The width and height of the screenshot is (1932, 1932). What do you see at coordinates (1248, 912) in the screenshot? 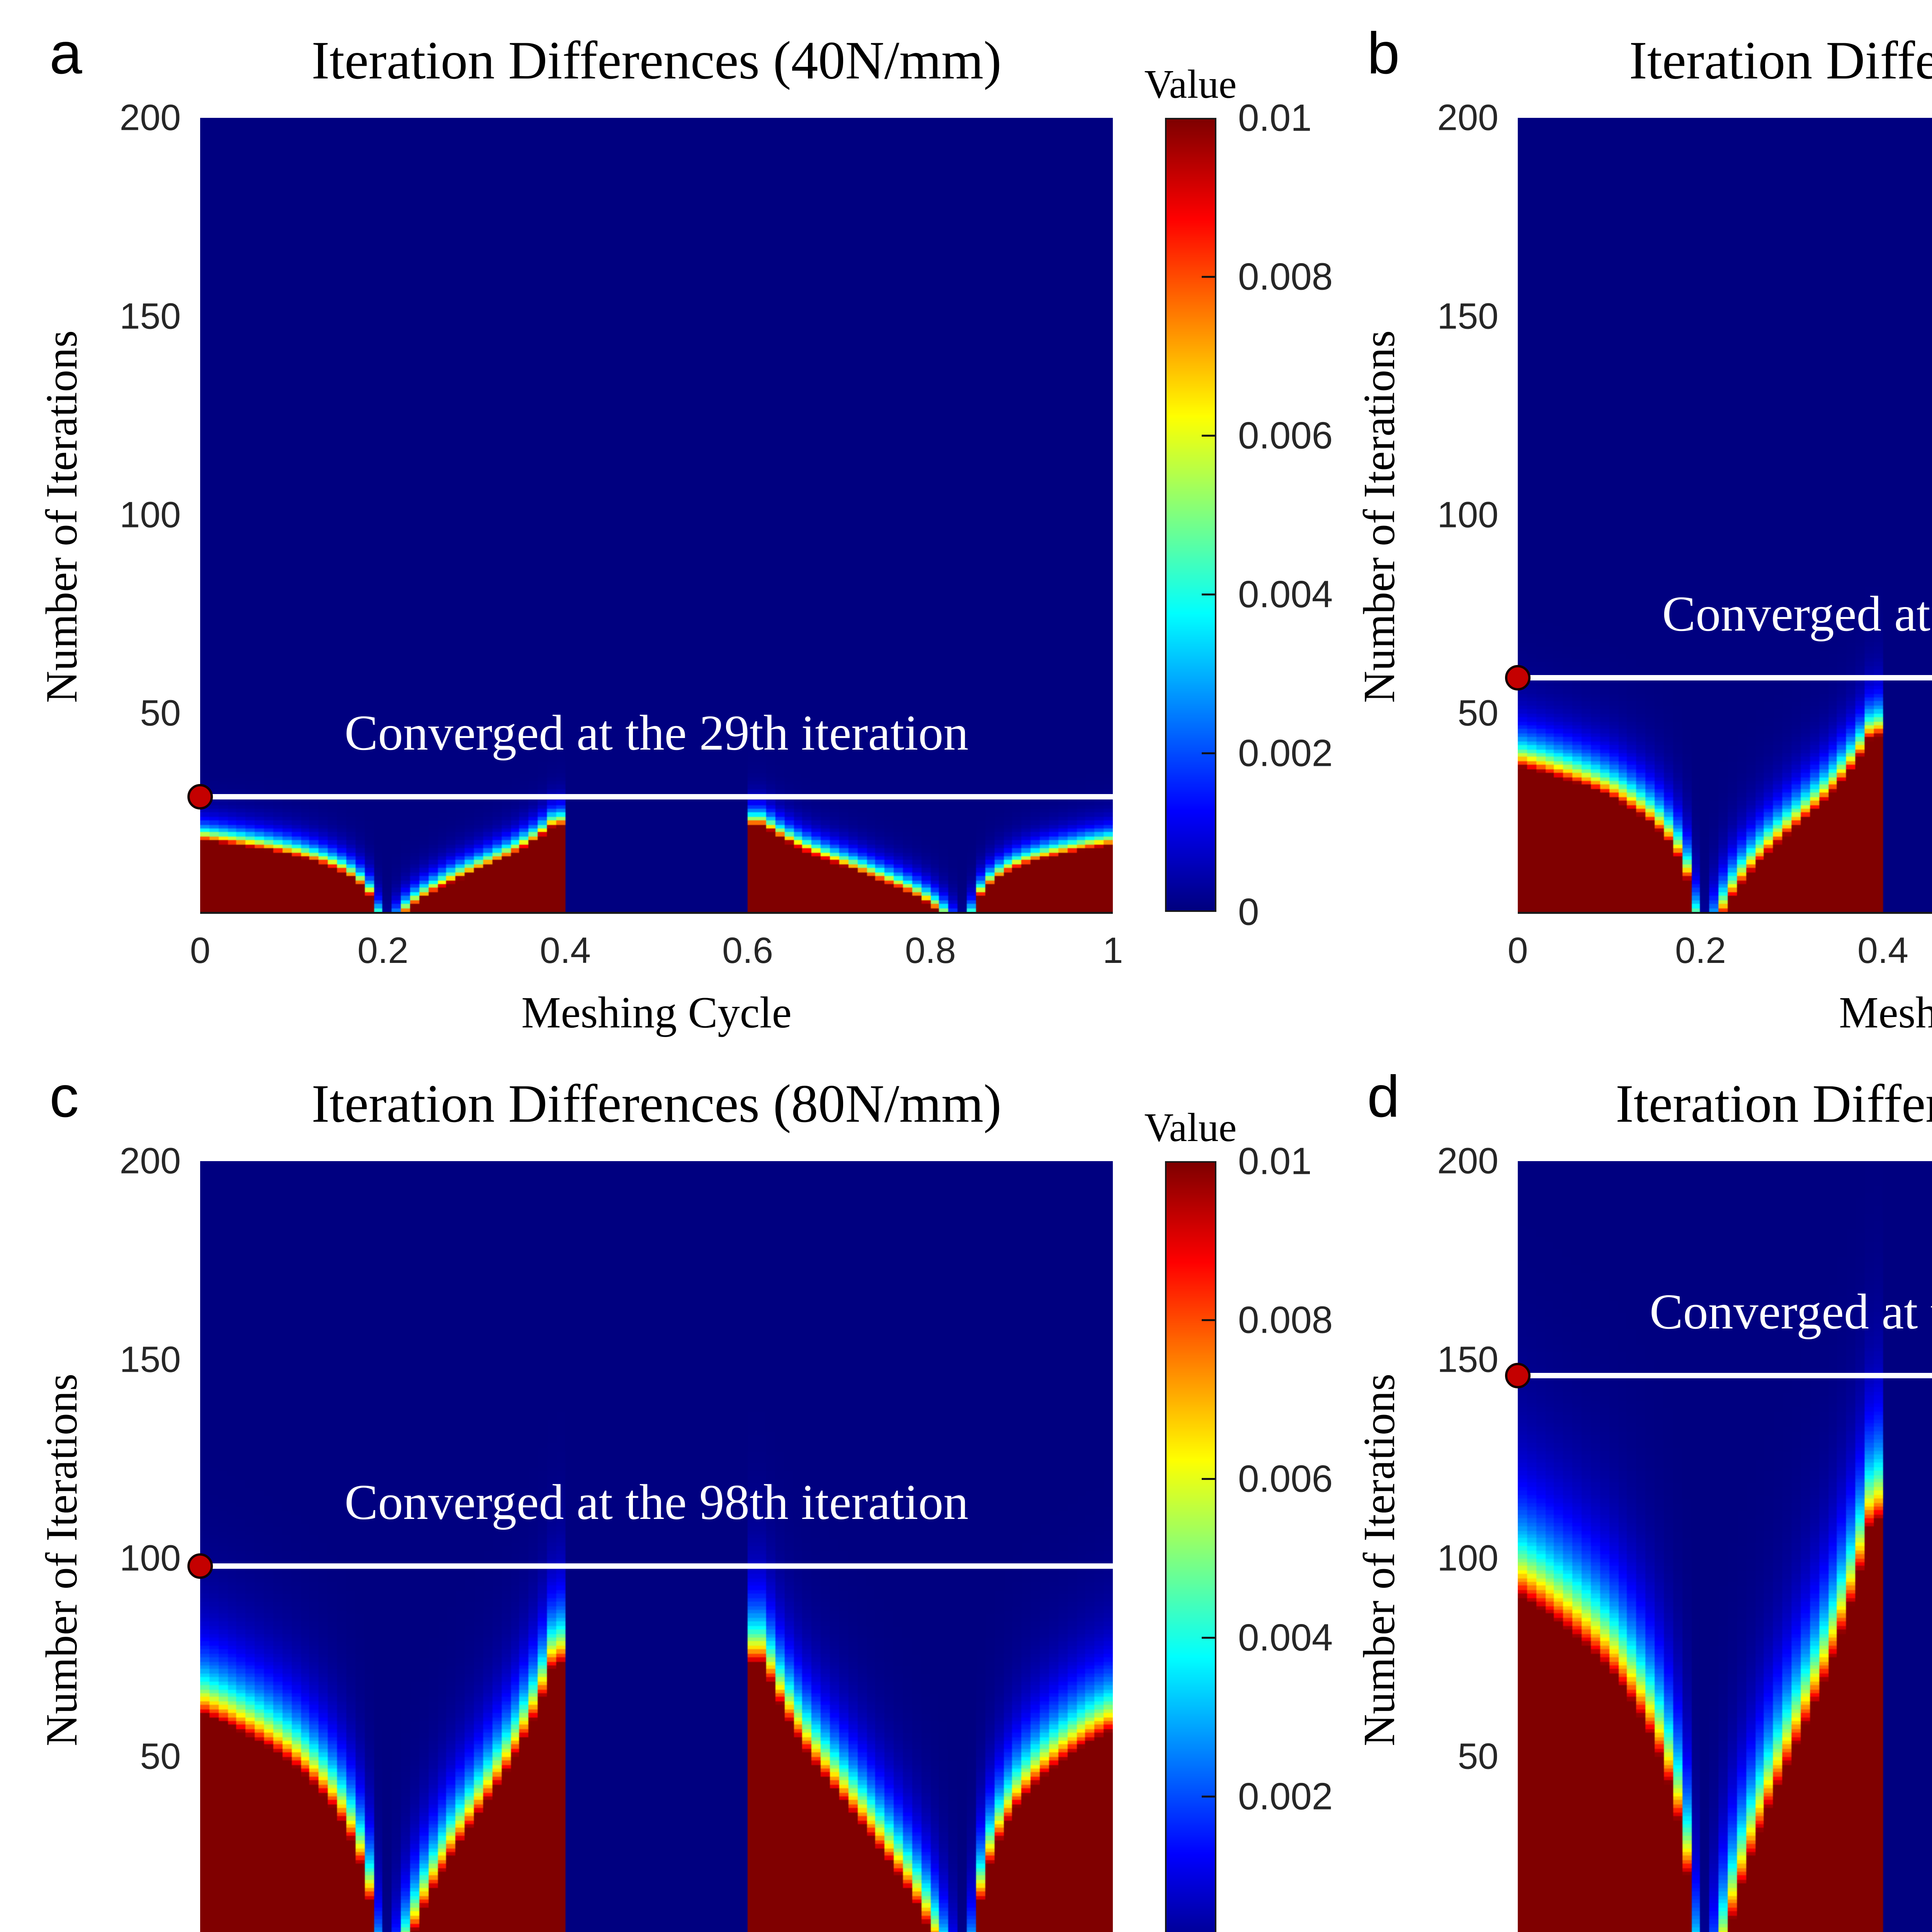
I see `colorbar-tick-label: 0` at bounding box center [1248, 912].